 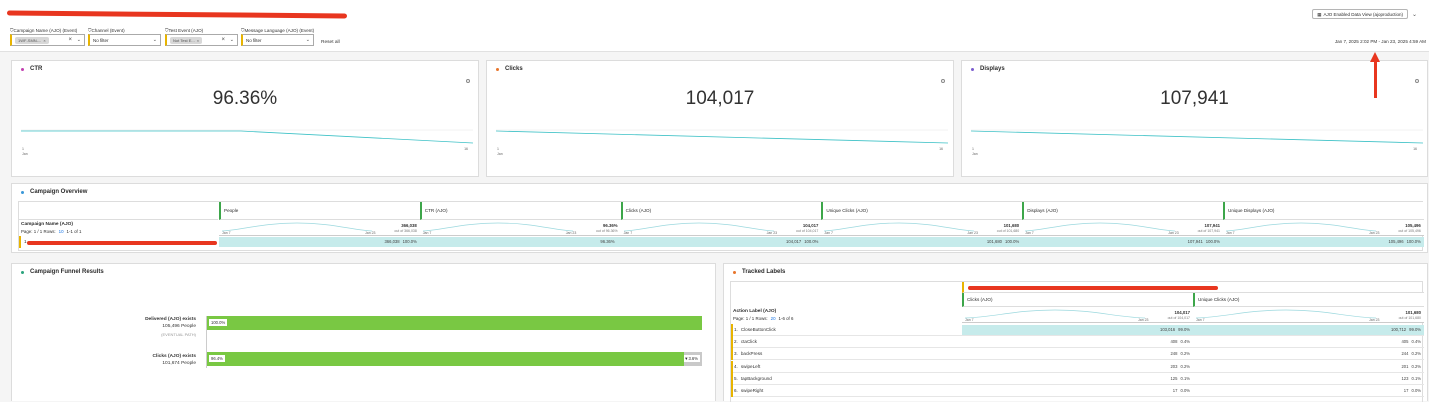 What do you see at coordinates (174, 356) in the screenshot?
I see `step-name: Clicks (AJO) exists` at bounding box center [174, 356].